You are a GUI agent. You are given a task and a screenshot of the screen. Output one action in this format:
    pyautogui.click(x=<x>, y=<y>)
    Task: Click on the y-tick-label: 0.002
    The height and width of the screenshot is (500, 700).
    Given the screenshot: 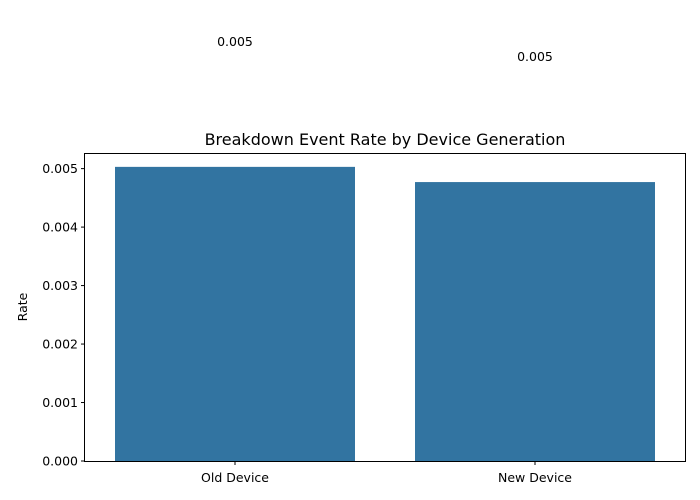 What is the action you would take?
    pyautogui.click(x=60, y=344)
    